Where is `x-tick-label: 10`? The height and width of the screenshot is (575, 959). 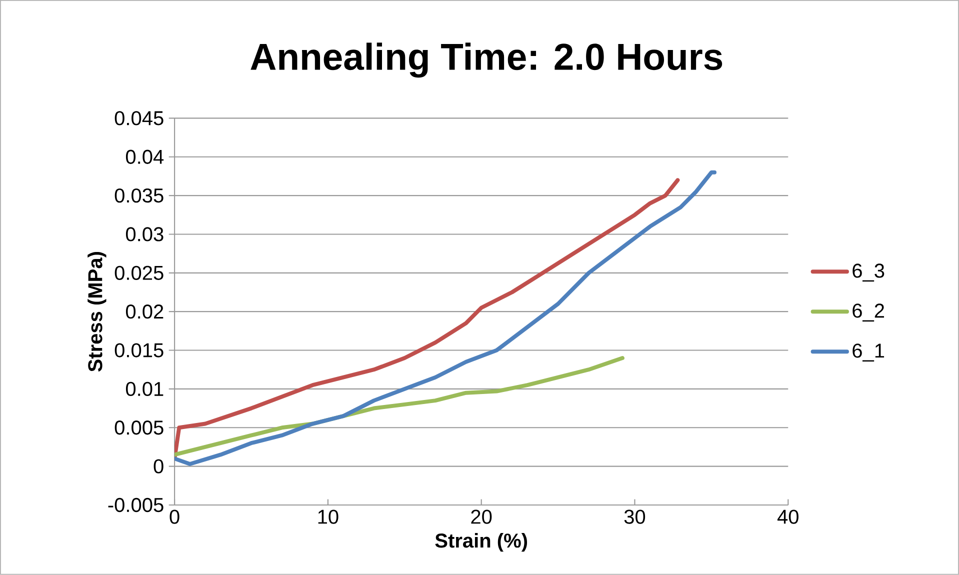
x-tick-label: 10 is located at coordinates (328, 517).